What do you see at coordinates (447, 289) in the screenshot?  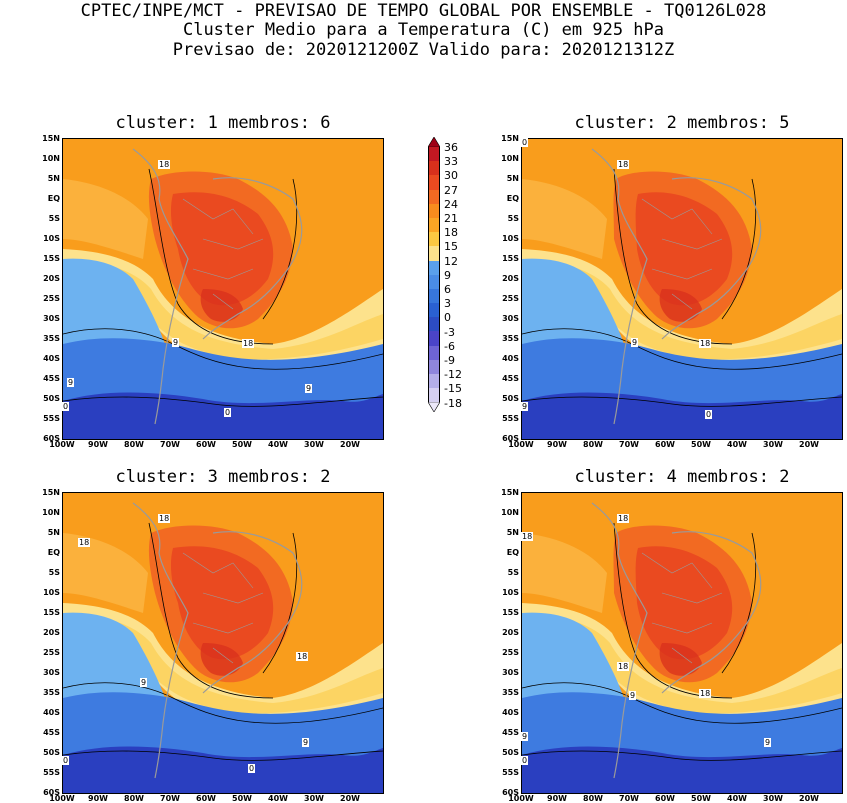 I see `colorbar-tick-label: 6` at bounding box center [447, 289].